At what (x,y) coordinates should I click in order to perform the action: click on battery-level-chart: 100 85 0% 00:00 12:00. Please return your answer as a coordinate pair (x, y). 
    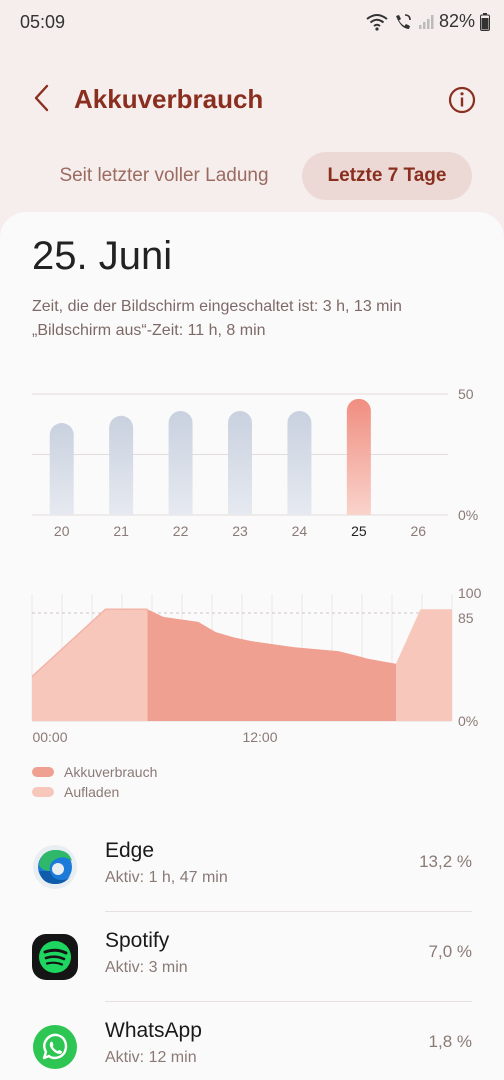
    Looking at the image, I should click on (256, 665).